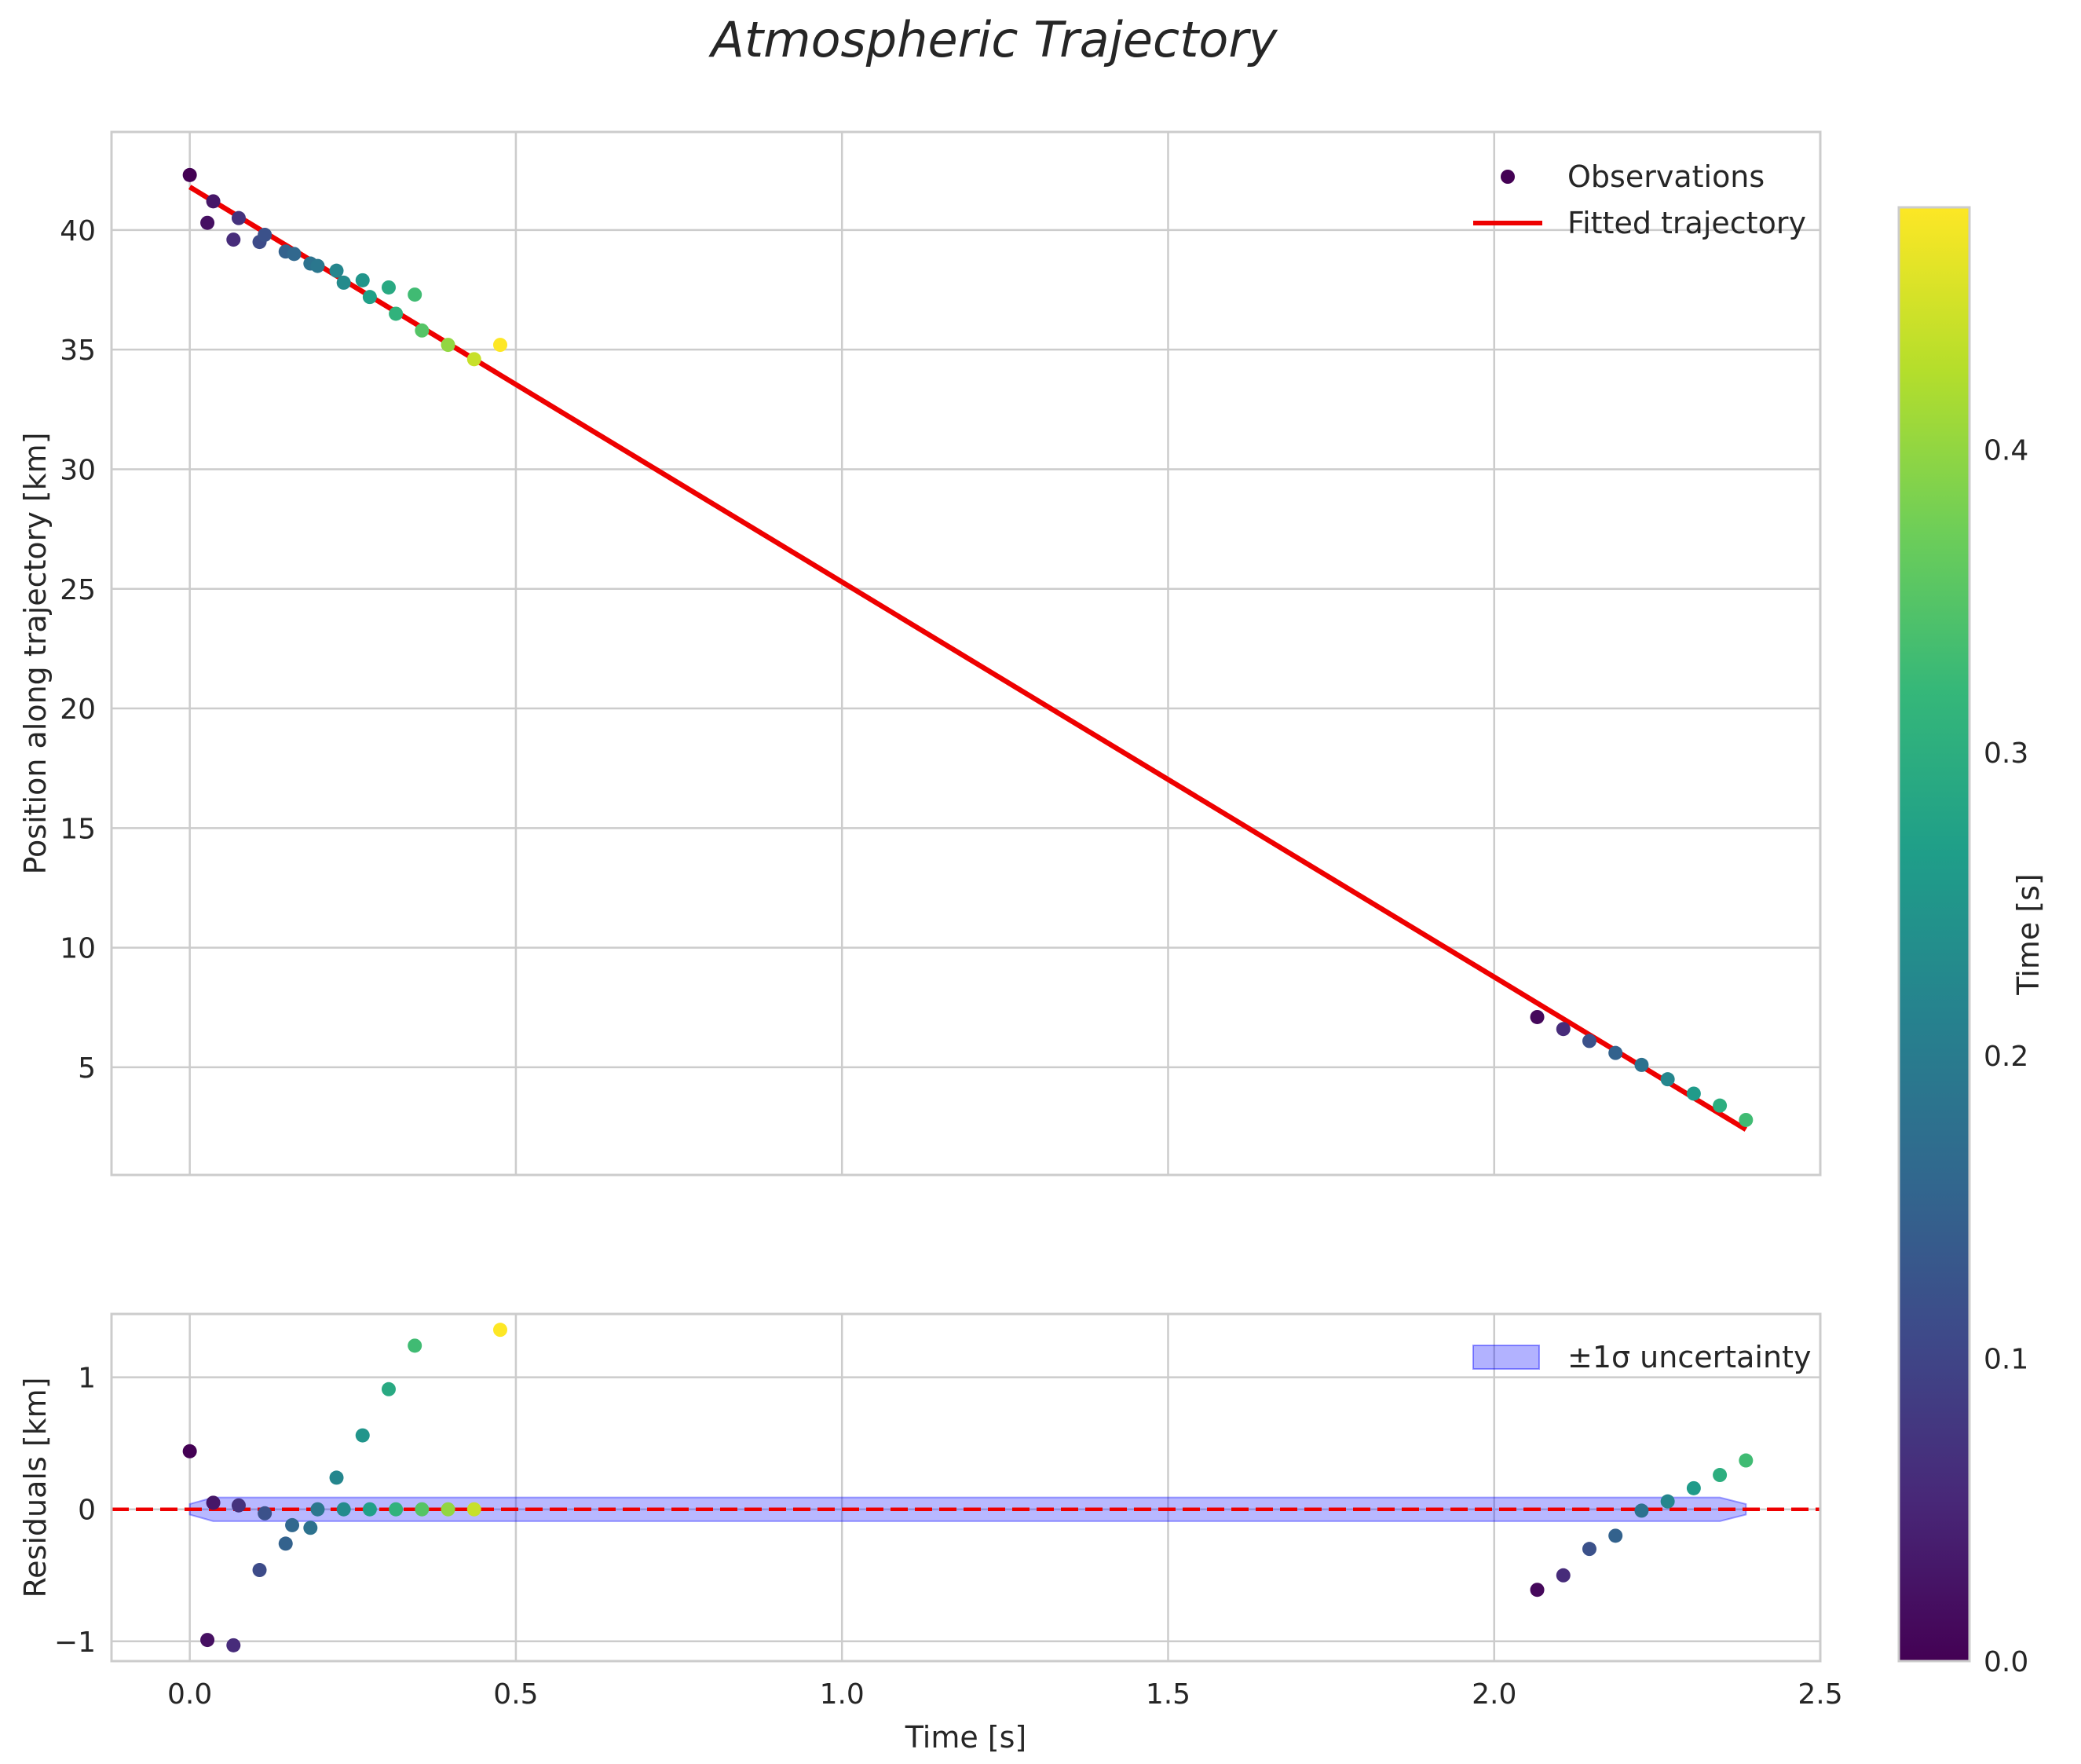 Image resolution: width=2081 pixels, height=1764 pixels. I want to click on position-y-ticks: 5 10 15 20 25 30 35 40, so click(78, 650).